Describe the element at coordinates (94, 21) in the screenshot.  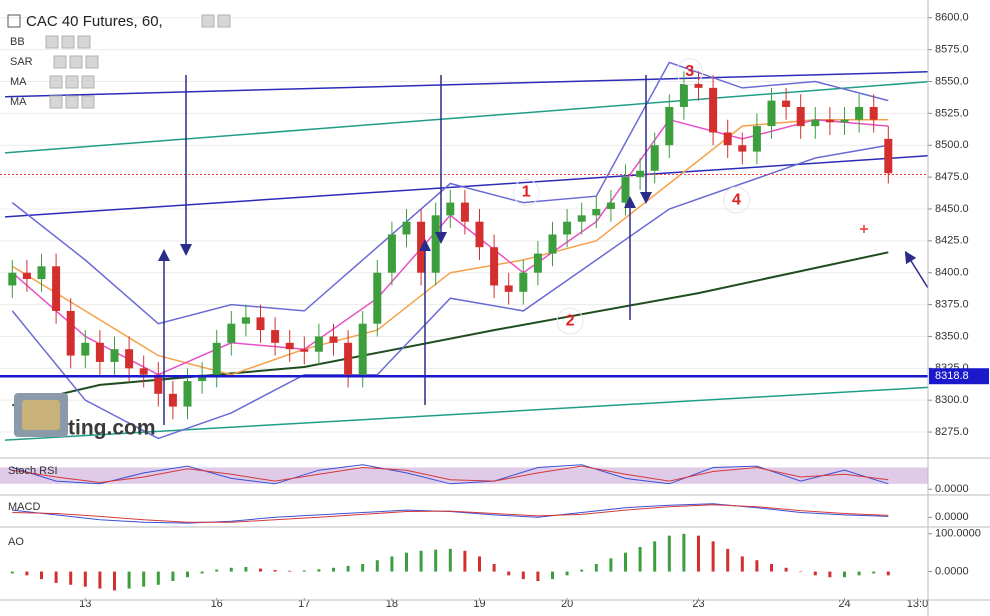
I see `symbol-title: CAC 40 Futures, 60,` at that location.